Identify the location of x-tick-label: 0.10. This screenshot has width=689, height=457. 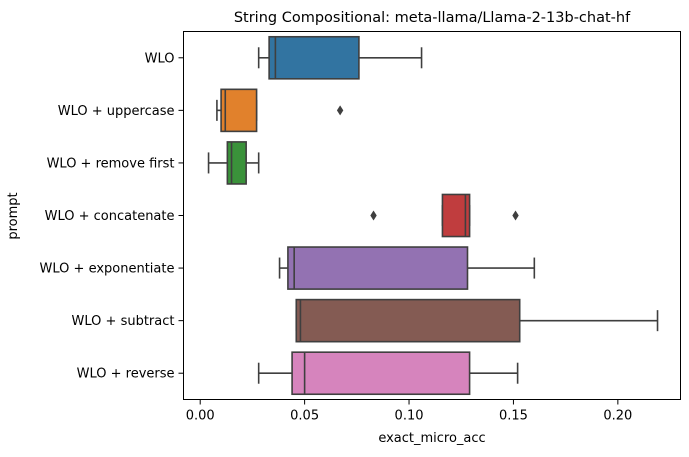
(409, 416).